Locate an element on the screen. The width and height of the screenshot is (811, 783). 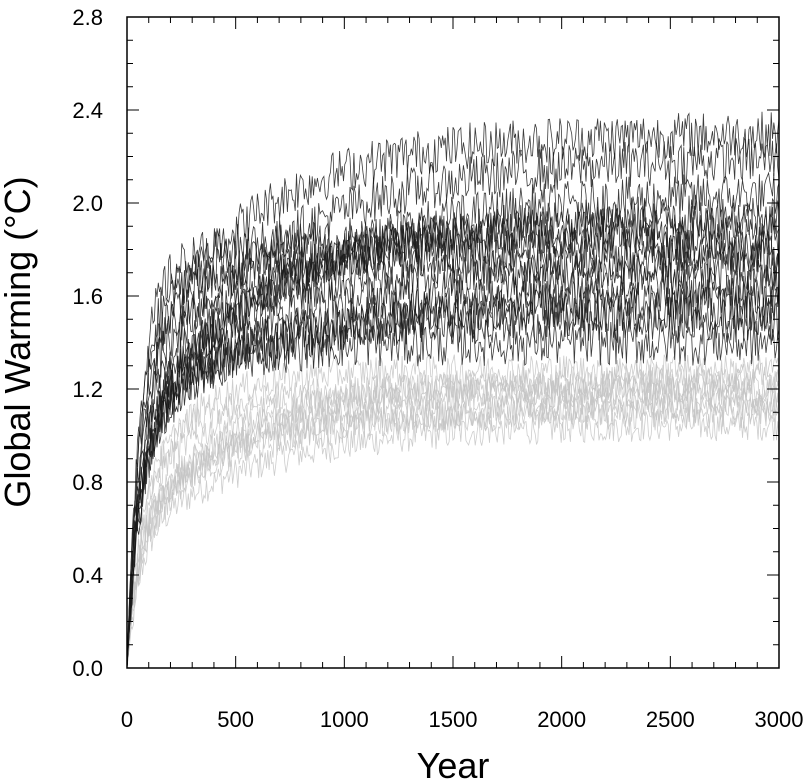
y-tick-label: 1.6 is located at coordinates (87, 296).